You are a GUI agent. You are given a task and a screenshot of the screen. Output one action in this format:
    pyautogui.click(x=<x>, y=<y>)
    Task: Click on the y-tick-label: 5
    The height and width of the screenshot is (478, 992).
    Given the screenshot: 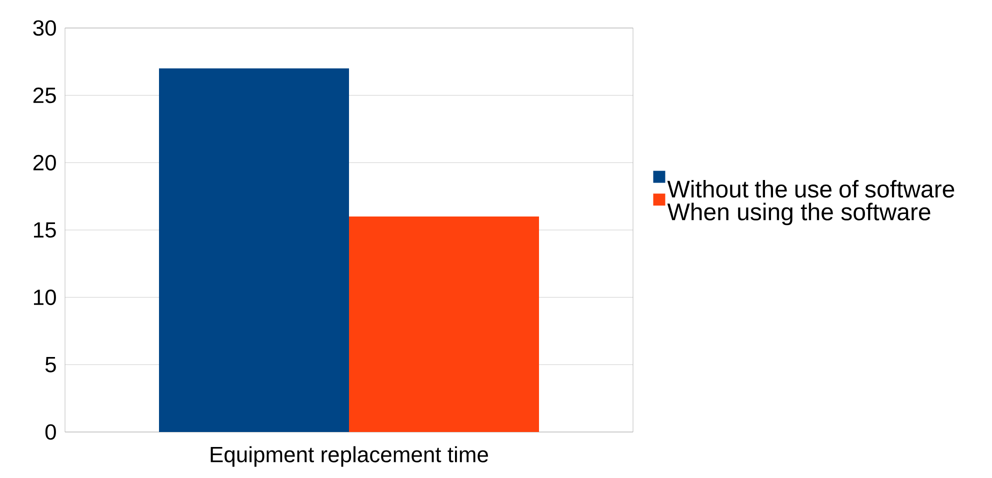 What is the action you would take?
    pyautogui.click(x=50, y=364)
    